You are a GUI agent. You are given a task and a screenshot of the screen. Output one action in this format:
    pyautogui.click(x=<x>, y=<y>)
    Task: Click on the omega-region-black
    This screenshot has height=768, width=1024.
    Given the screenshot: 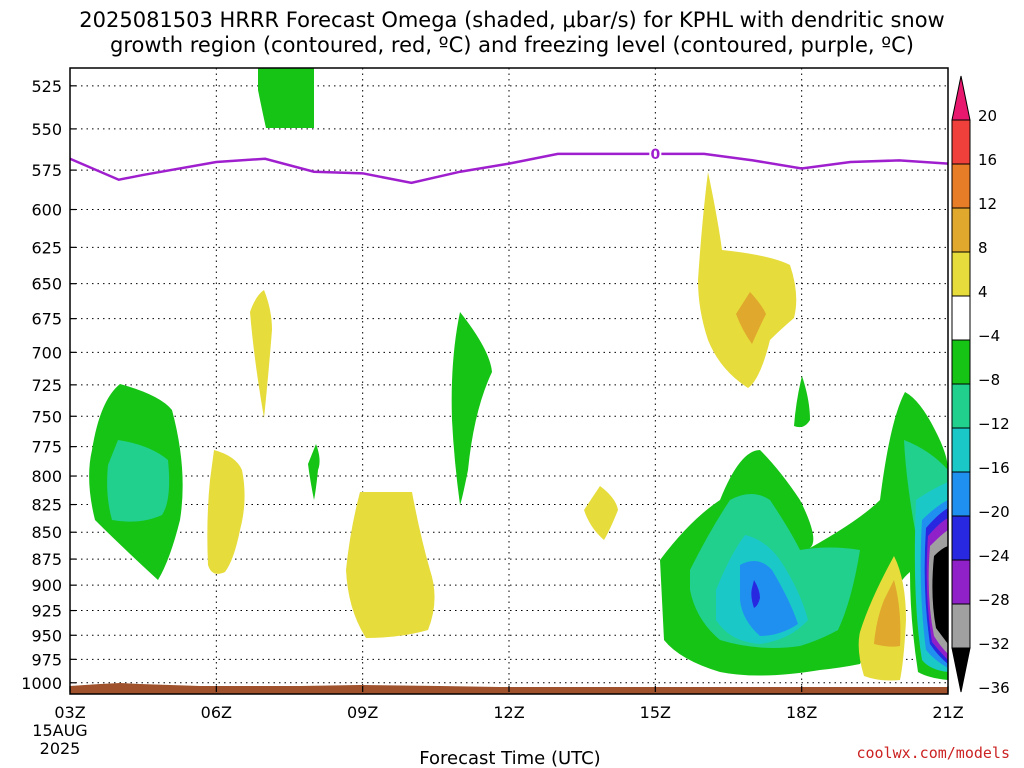 What is the action you would take?
    pyautogui.click(x=940, y=595)
    